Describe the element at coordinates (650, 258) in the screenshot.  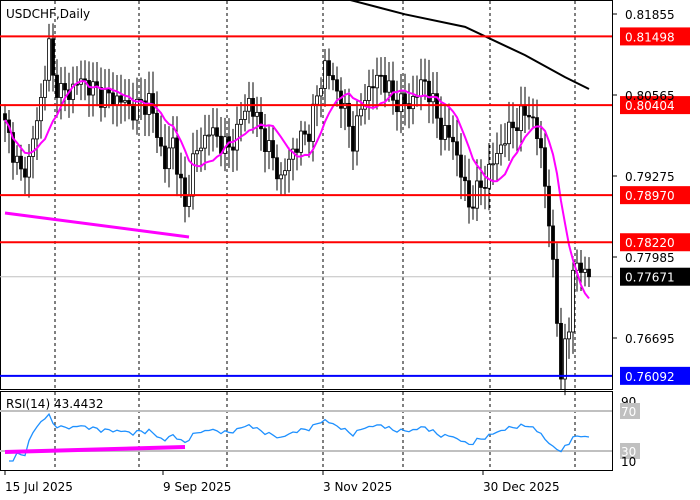
I see `y-tick-label: 0.77985` at that location.